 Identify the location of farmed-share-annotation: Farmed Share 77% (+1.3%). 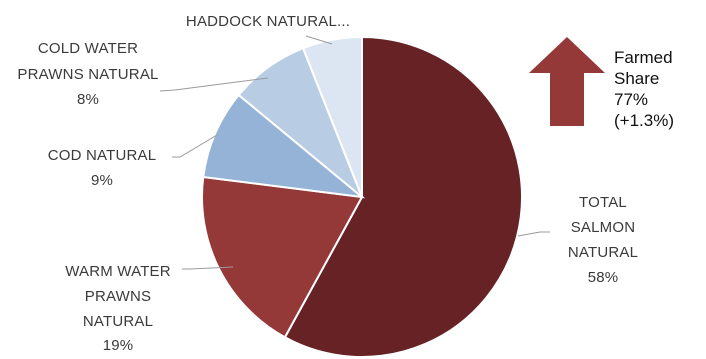
(601, 83).